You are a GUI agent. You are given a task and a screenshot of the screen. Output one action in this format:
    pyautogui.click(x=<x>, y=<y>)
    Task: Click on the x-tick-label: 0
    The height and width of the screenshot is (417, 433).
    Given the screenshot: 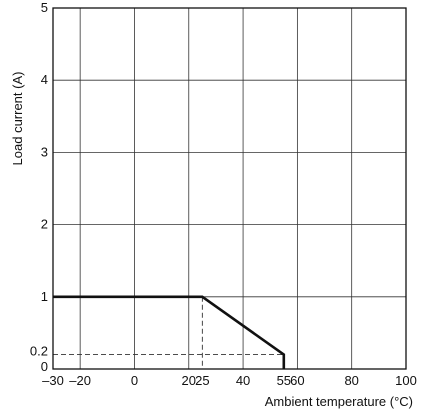 What is the action you would take?
    pyautogui.click(x=134, y=380)
    